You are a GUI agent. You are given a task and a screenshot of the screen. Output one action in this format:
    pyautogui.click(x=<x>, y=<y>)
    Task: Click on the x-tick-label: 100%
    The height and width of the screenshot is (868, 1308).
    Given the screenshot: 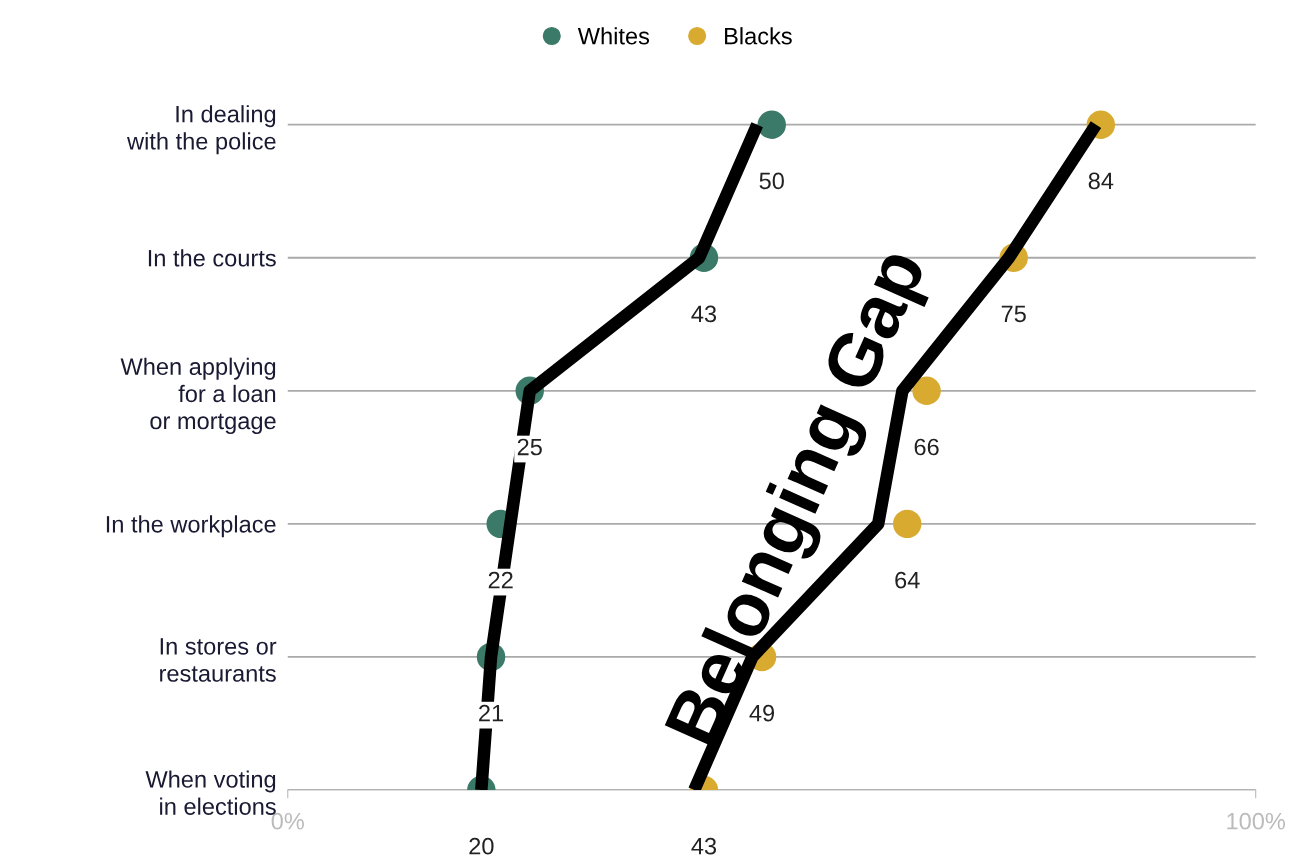 What is the action you would take?
    pyautogui.click(x=1256, y=821)
    